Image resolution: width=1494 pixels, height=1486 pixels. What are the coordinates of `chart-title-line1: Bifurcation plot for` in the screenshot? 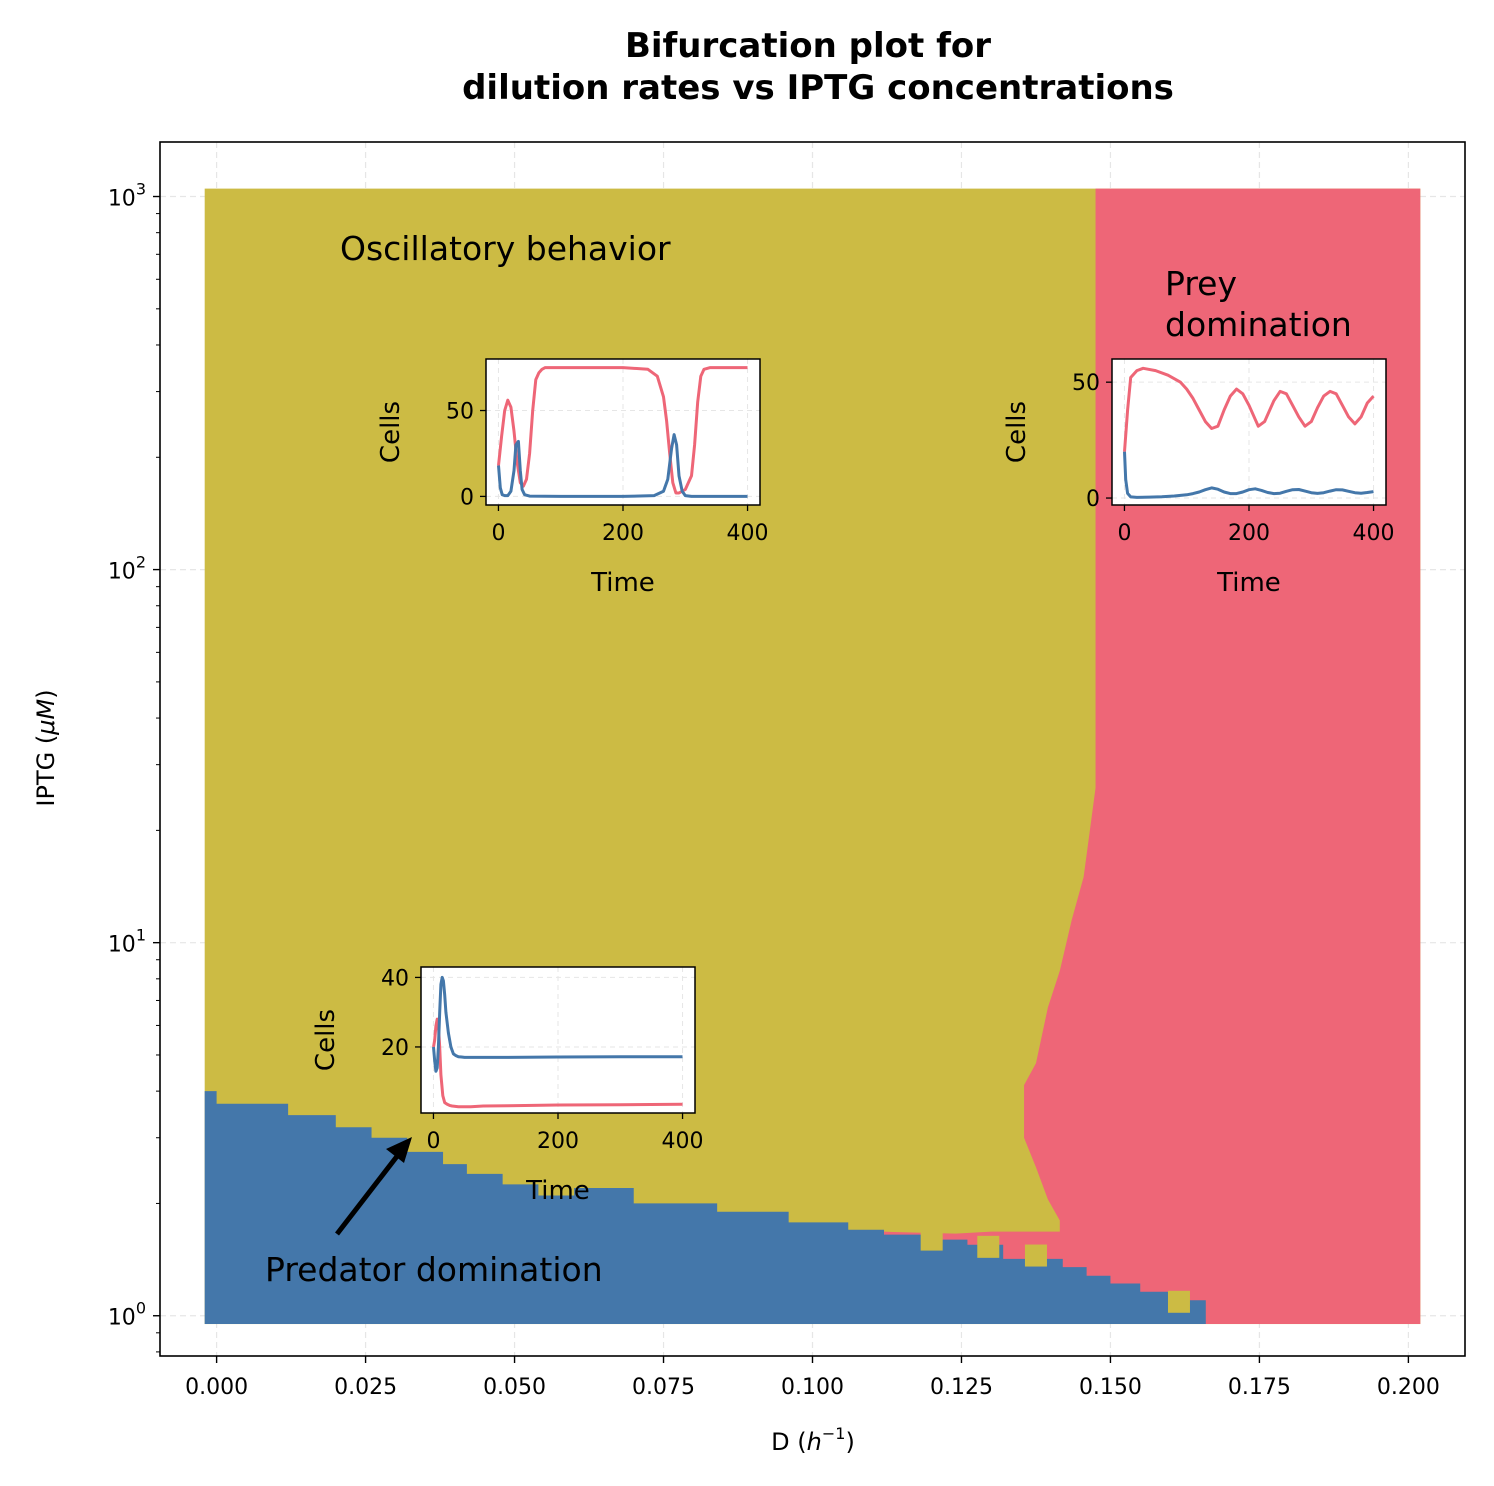 It's located at (808, 46).